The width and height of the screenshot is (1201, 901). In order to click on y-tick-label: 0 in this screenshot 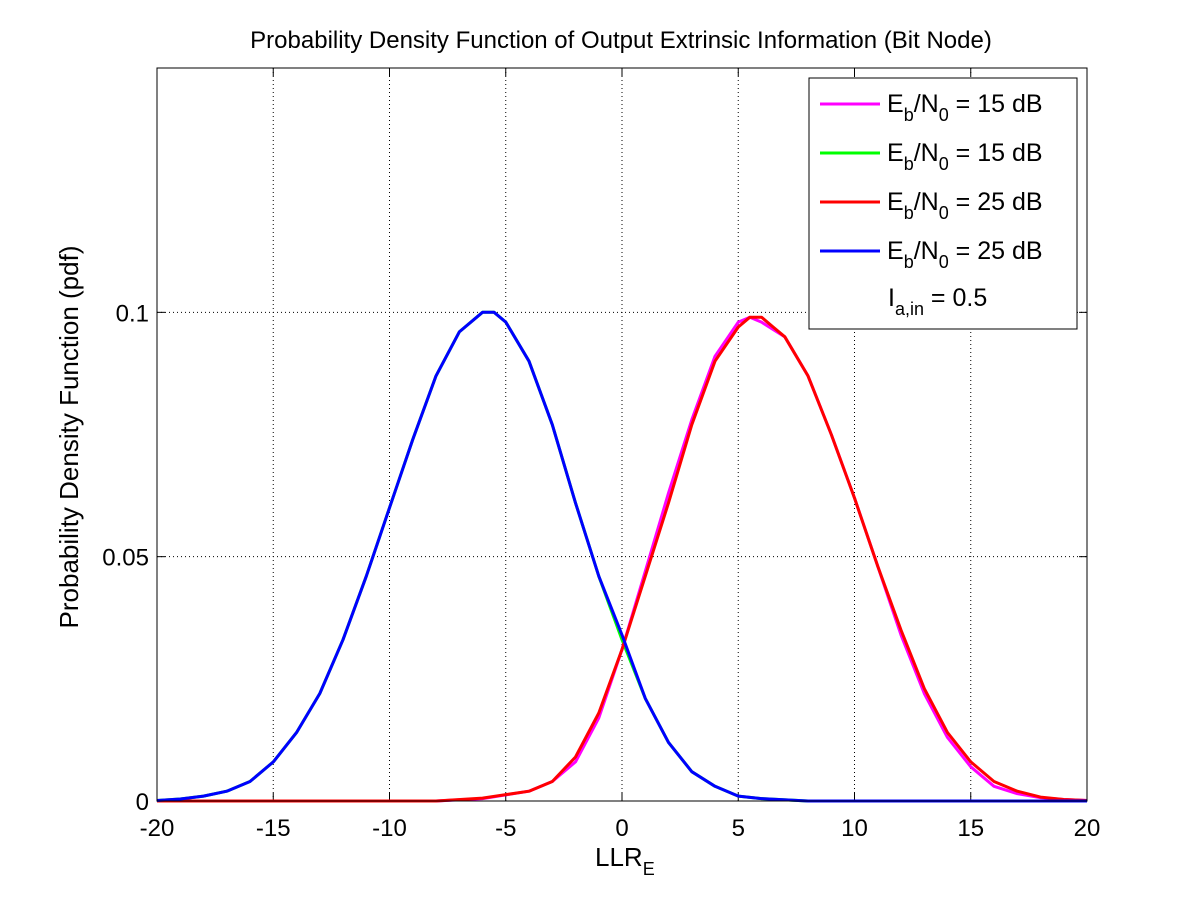, I will do `click(142, 802)`.